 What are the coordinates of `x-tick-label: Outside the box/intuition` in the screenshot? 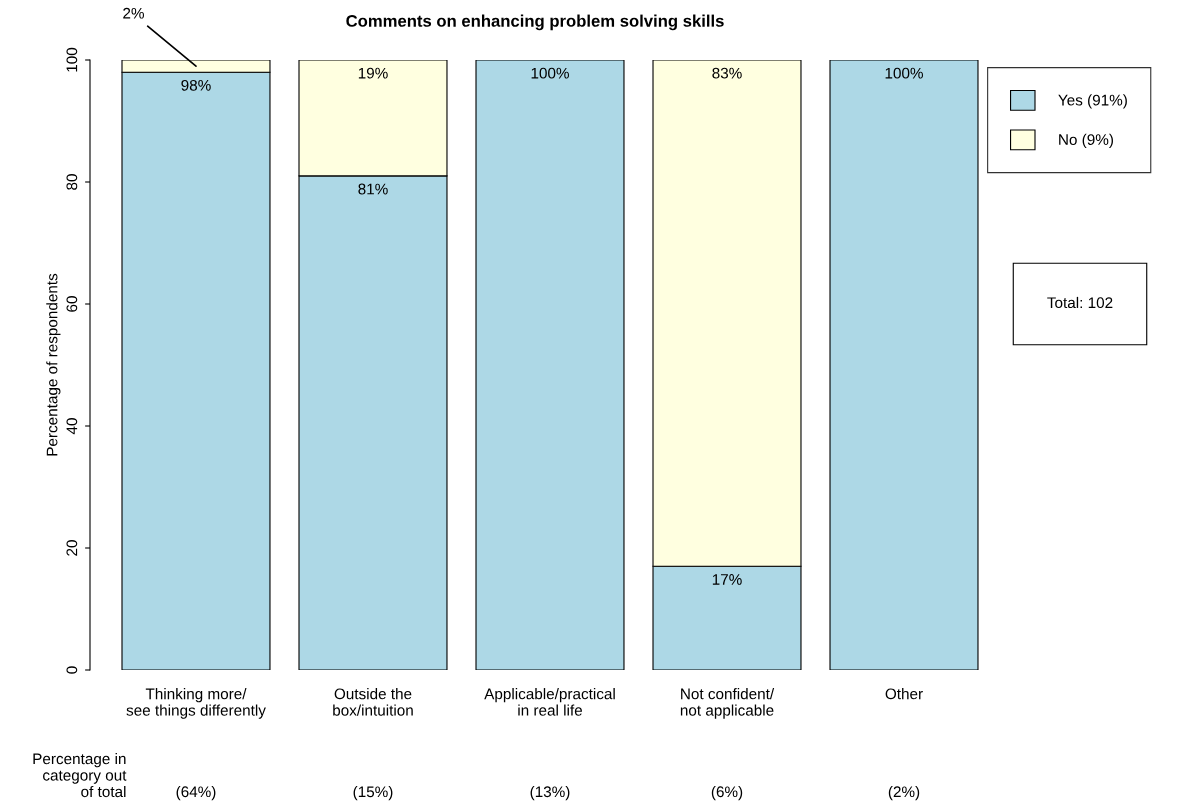 It's located at (373, 702).